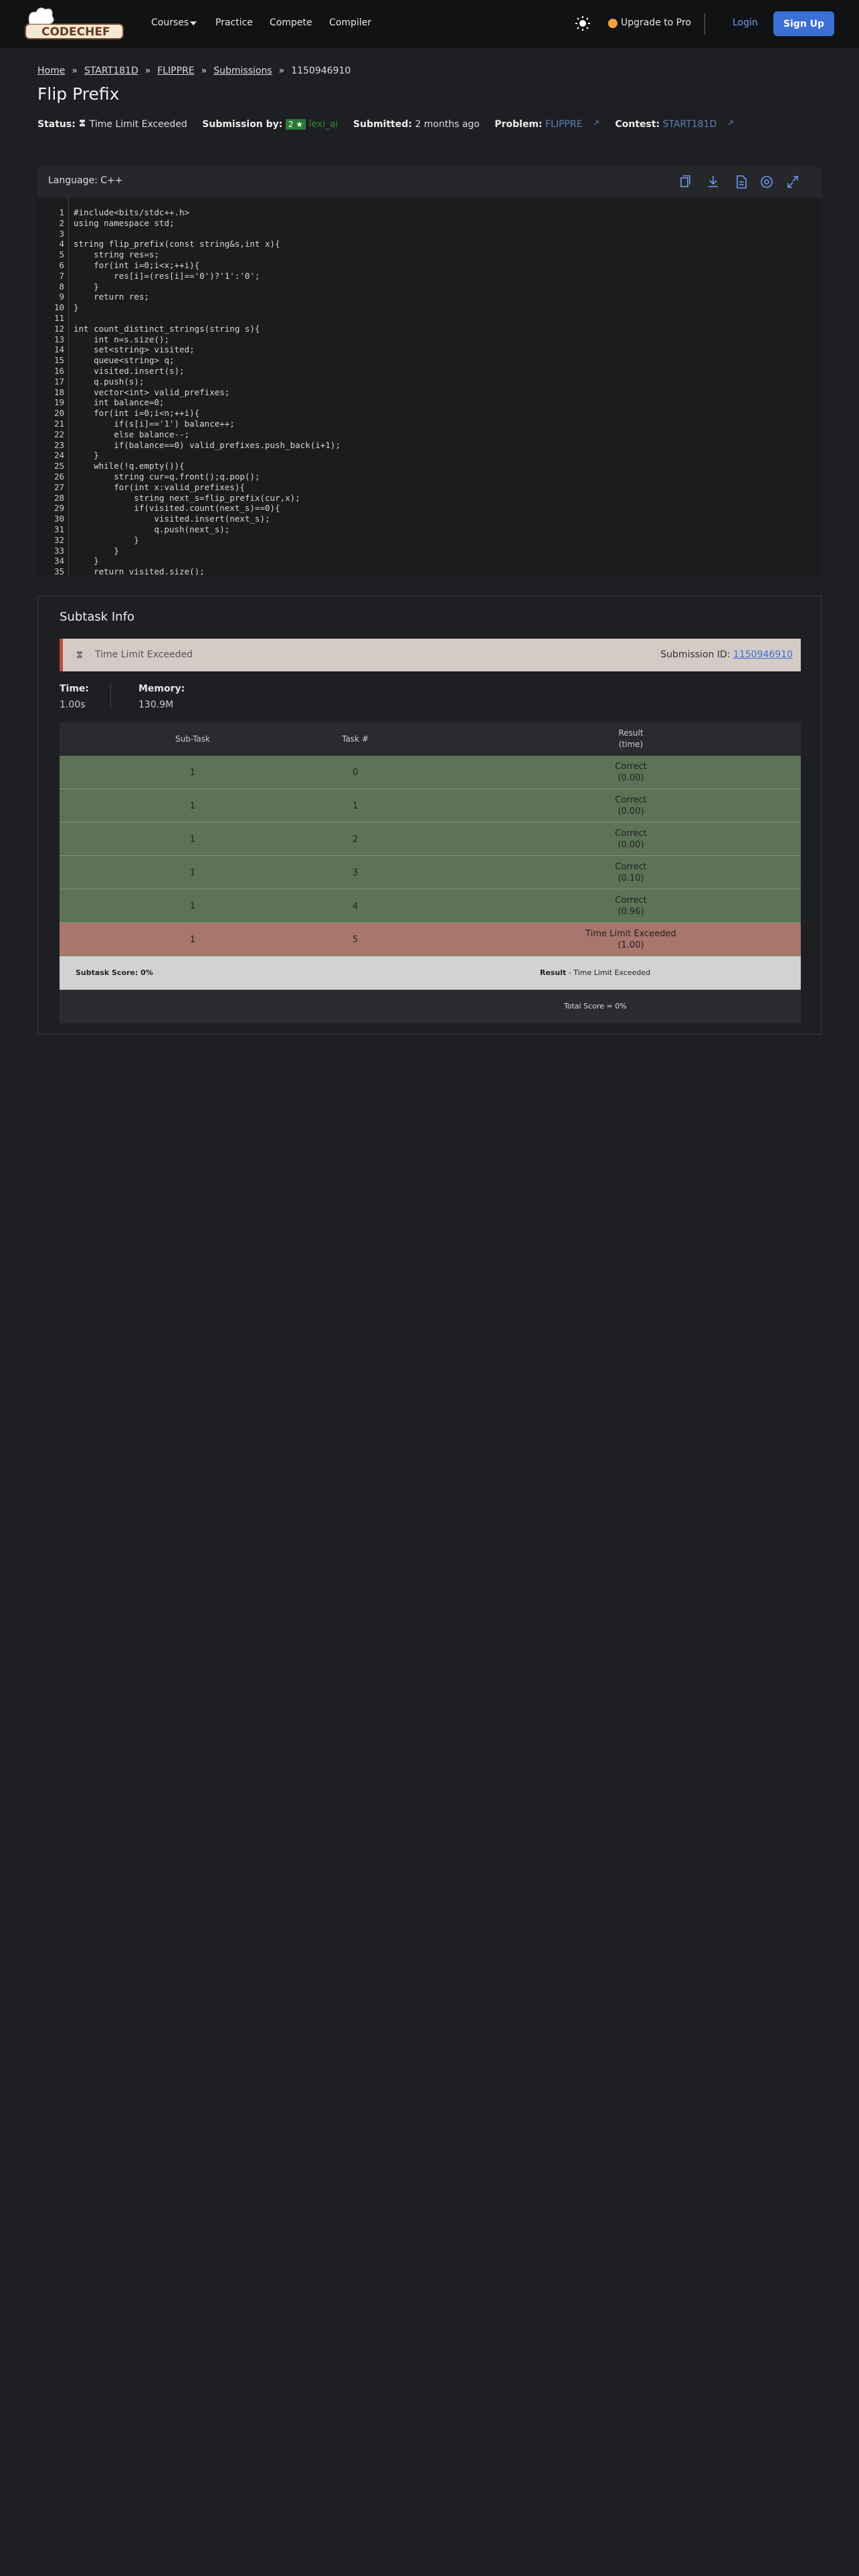  I want to click on result-row: 1 2 Correct (0.00), so click(431, 839).